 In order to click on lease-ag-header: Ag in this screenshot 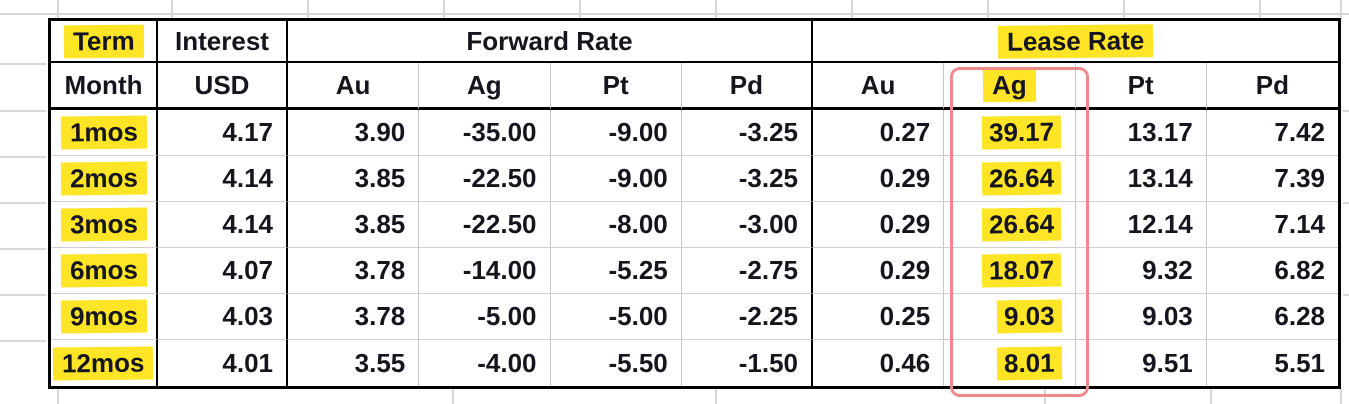, I will do `click(1010, 86)`.